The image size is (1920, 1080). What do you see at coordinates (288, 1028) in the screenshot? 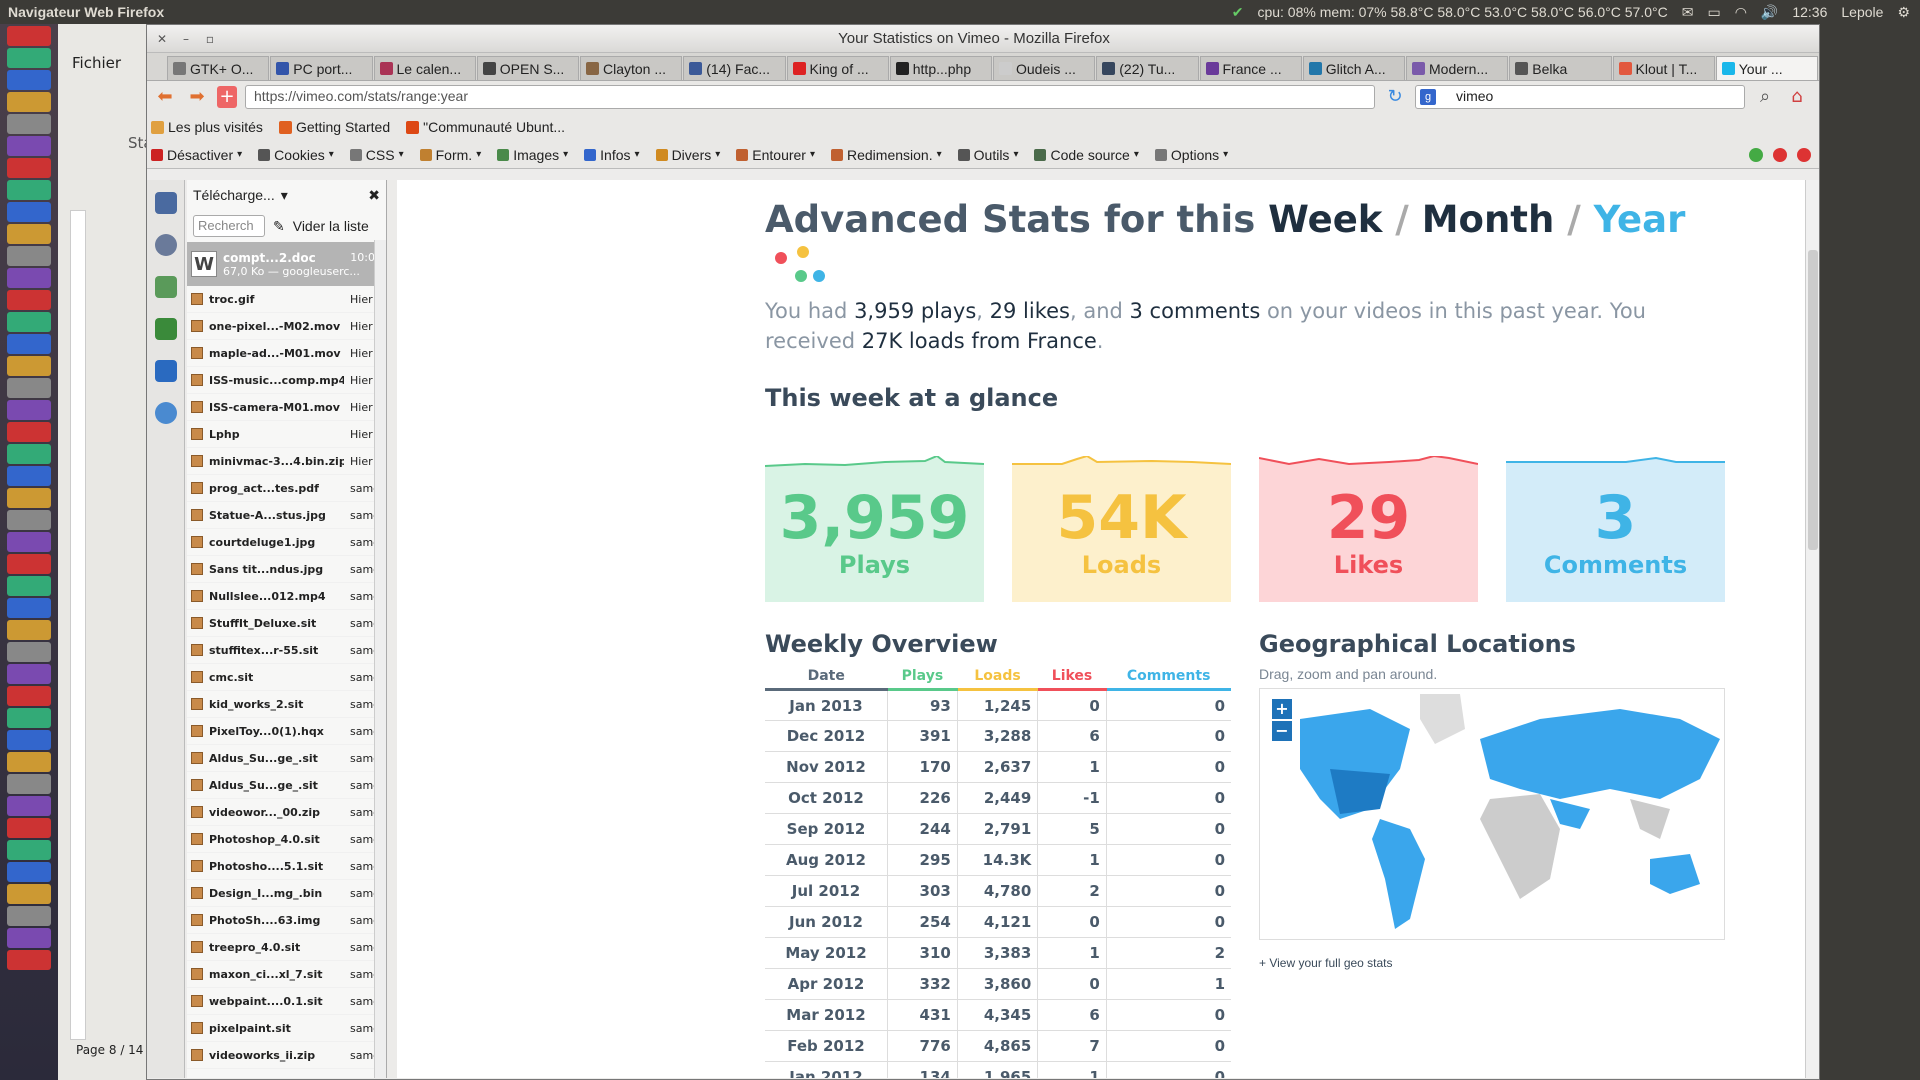
I see `download-item: pixelpaint.sit samedi` at bounding box center [288, 1028].